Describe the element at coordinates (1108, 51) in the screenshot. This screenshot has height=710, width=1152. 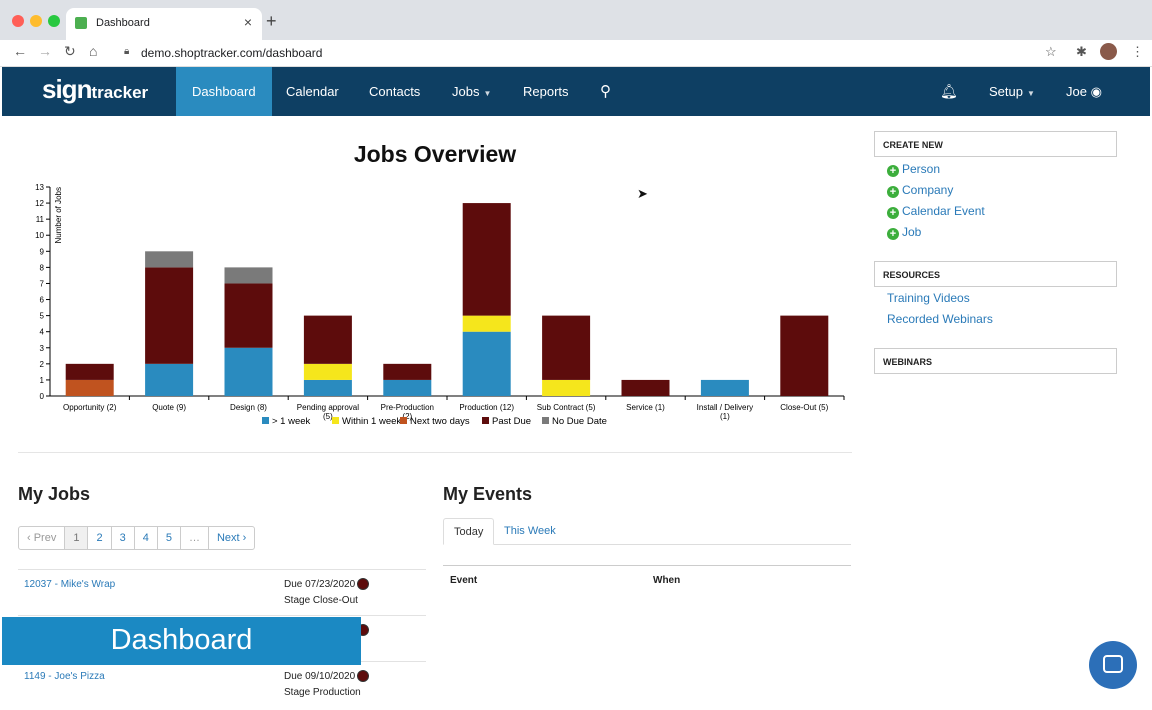
I see `profile-avatar` at that location.